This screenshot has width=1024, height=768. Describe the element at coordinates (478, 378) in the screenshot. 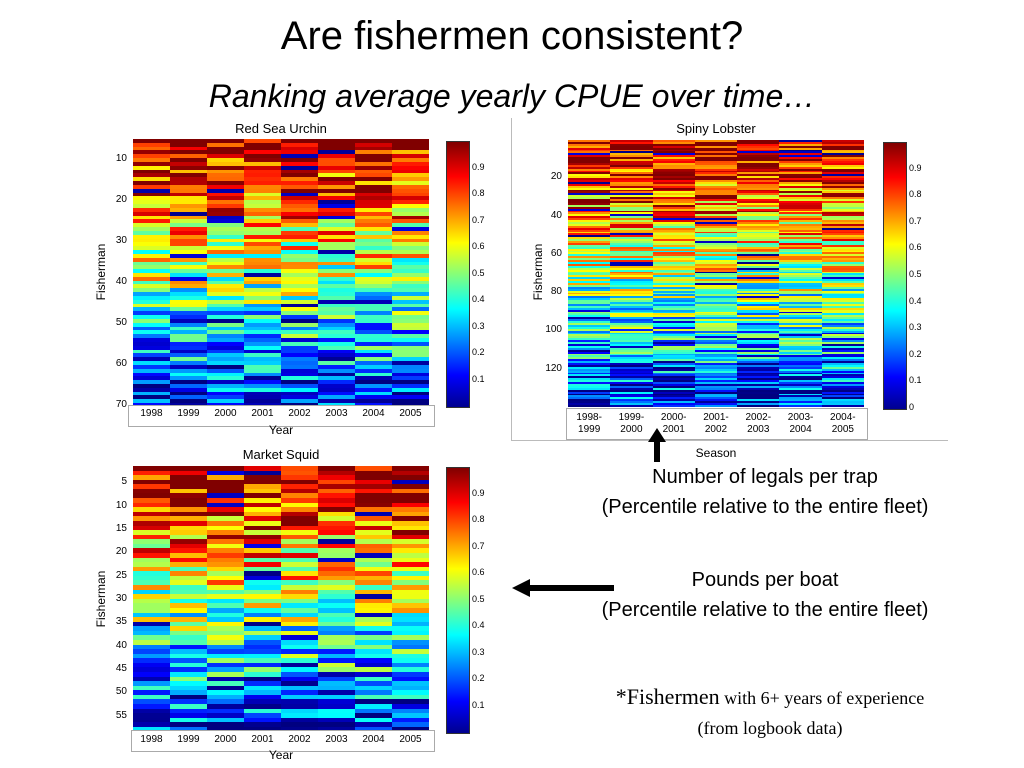

I see `colorbar-tick-label: 0.1` at that location.